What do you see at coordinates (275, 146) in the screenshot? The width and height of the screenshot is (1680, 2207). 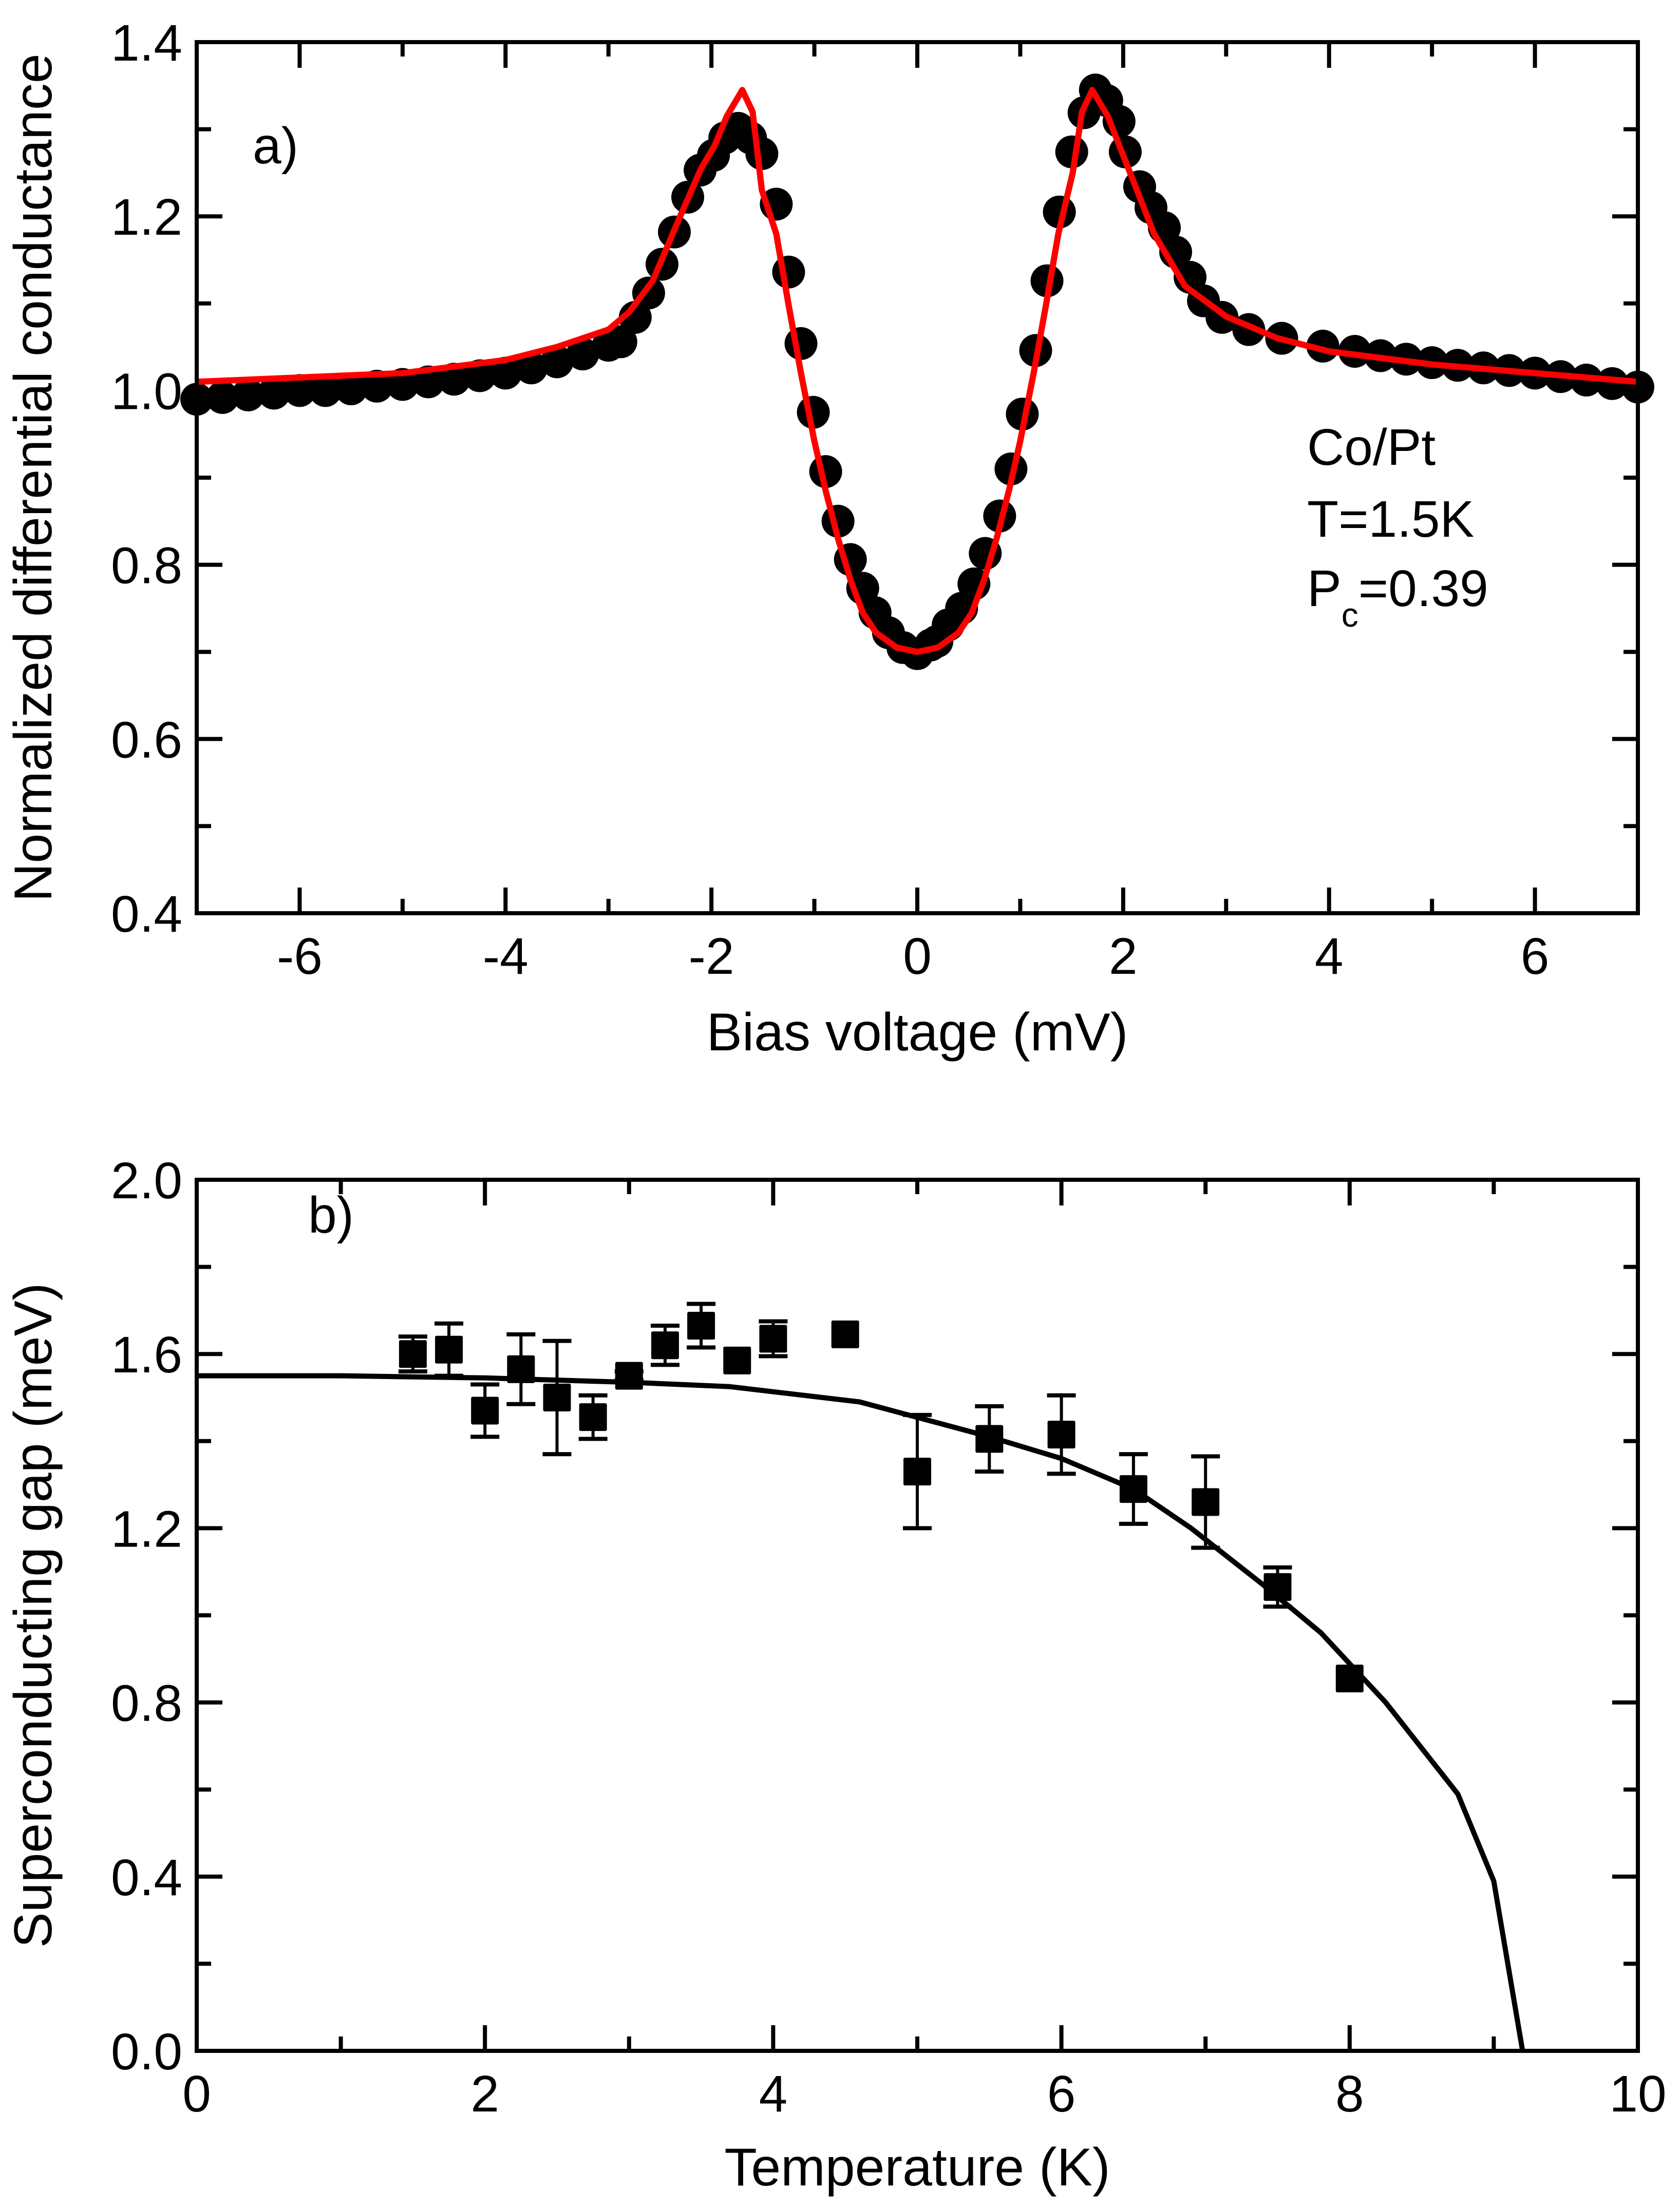 I see `panel-a-label: a)` at bounding box center [275, 146].